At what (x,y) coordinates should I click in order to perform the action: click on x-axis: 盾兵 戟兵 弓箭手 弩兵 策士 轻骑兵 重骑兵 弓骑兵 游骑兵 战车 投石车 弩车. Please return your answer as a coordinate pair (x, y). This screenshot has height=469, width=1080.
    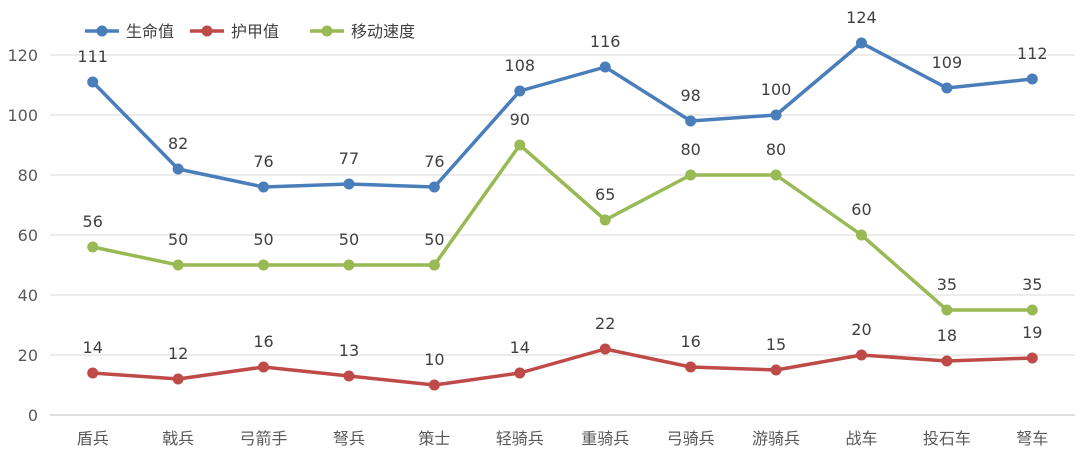
    Looking at the image, I should click on (563, 438).